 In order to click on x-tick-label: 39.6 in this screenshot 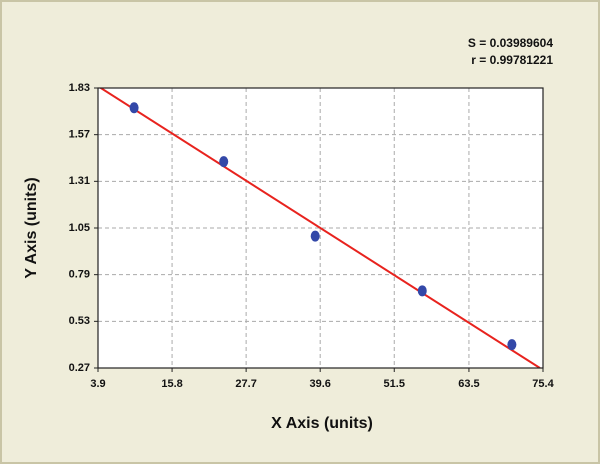, I will do `click(319, 384)`.